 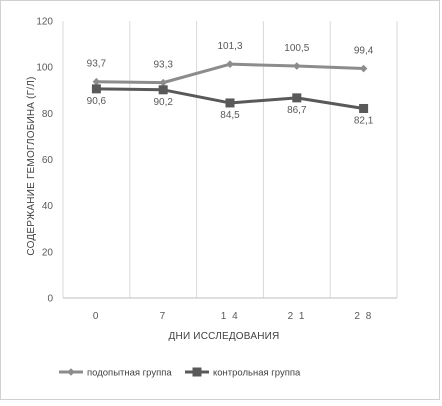 I want to click on data-label: 93,3, so click(x=163, y=65).